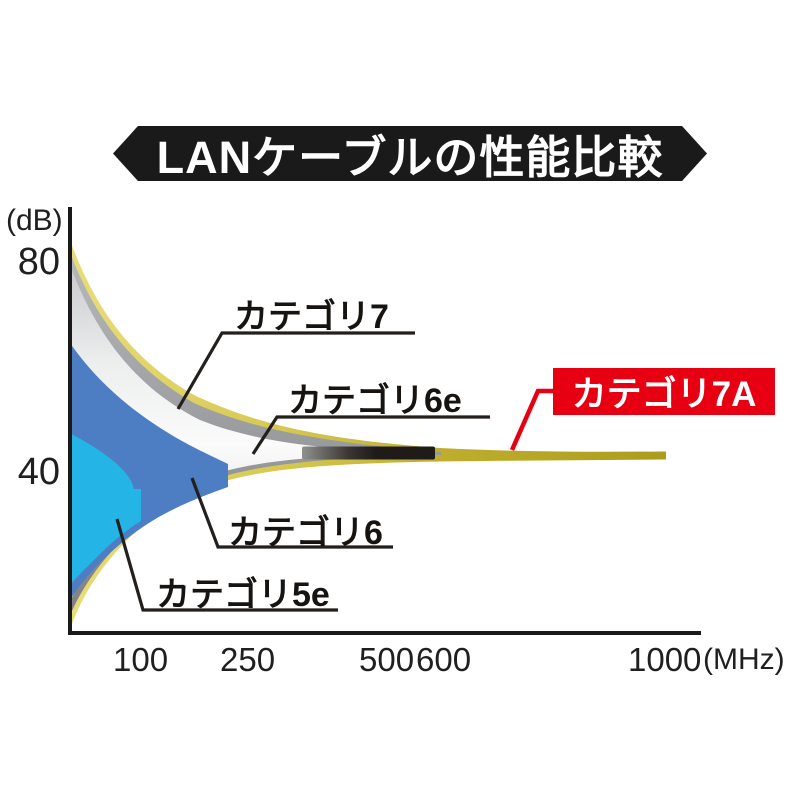 This screenshot has height=800, width=800. I want to click on y-axis-unit: (dB), so click(34, 220).